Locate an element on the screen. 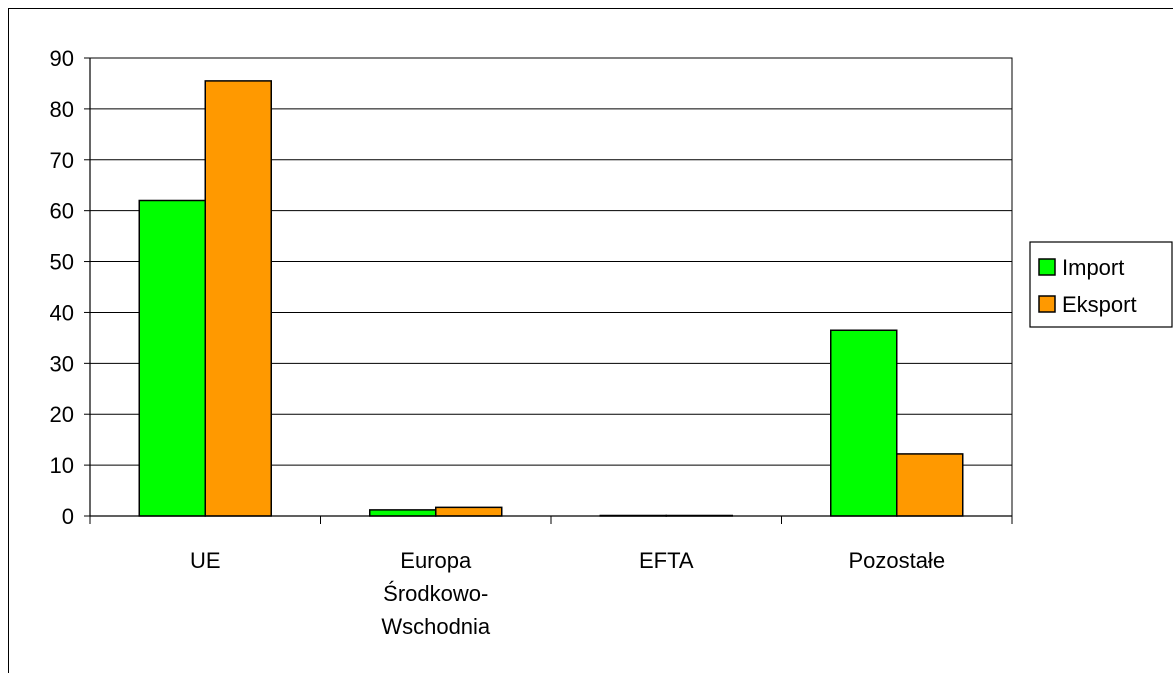  x-category-label: Pozostałe is located at coordinates (896, 560).